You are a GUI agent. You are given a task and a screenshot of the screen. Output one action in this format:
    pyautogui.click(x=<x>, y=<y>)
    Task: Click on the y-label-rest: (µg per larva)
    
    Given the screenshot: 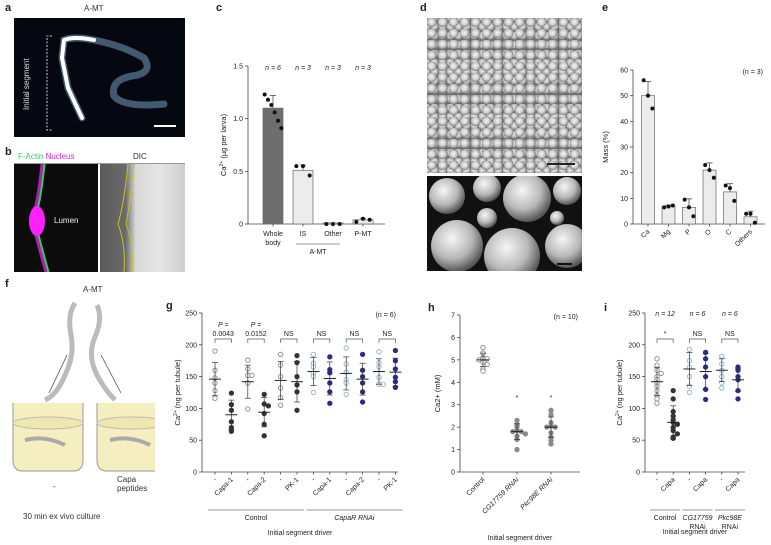 What is the action you would take?
    pyautogui.click(x=223, y=136)
    